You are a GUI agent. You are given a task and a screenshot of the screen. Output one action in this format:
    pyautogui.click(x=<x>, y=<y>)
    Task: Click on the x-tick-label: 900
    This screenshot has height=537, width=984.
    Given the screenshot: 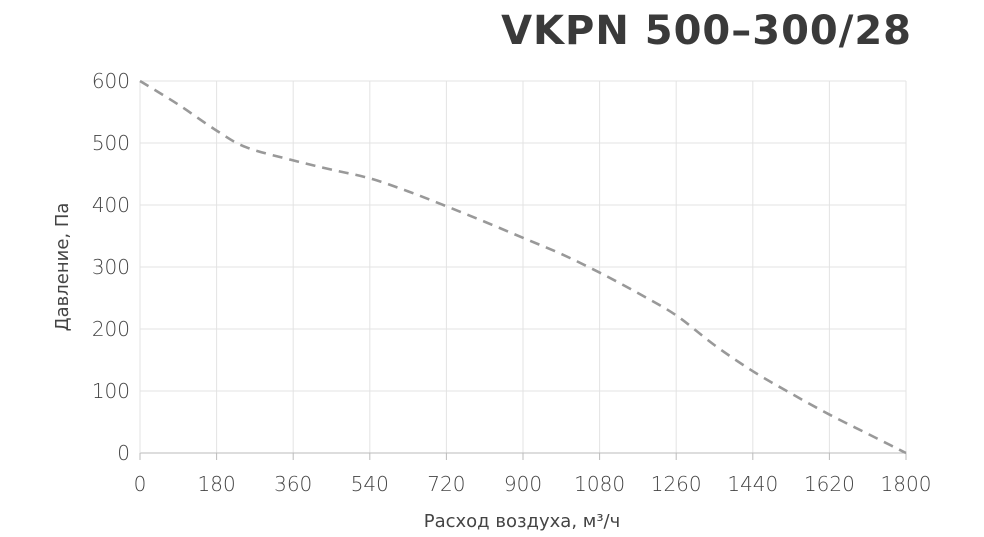 What is the action you would take?
    pyautogui.click(x=523, y=484)
    